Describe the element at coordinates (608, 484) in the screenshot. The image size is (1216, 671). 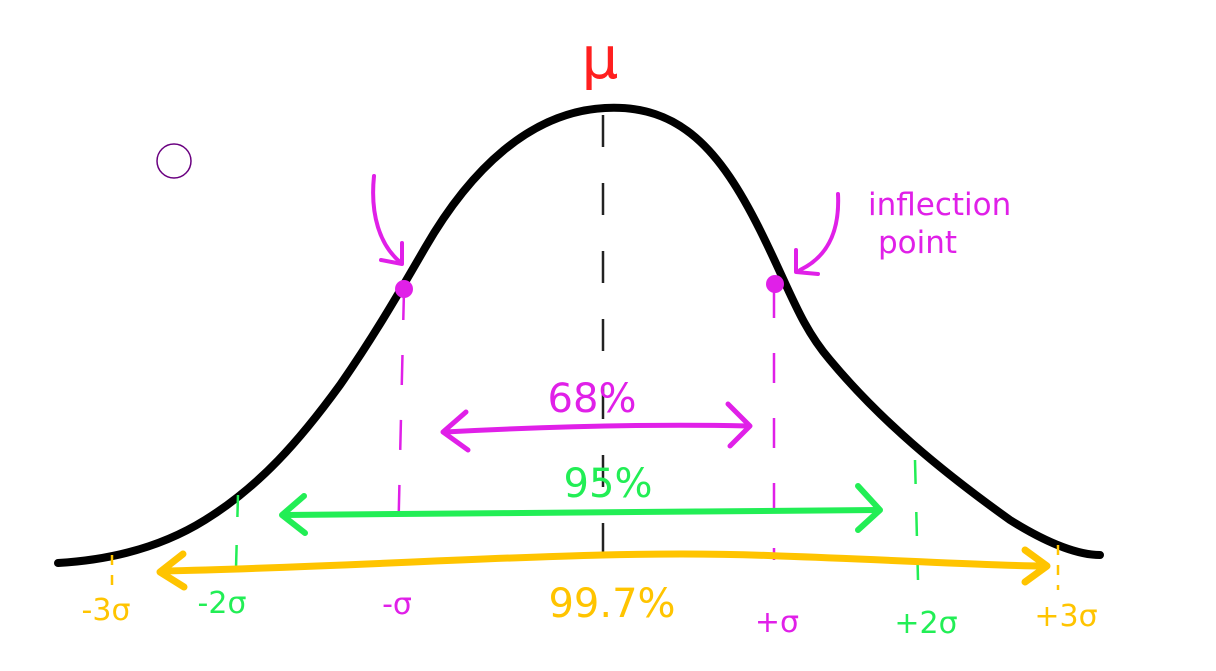
I see `two-sigma-percent: 95%` at that location.